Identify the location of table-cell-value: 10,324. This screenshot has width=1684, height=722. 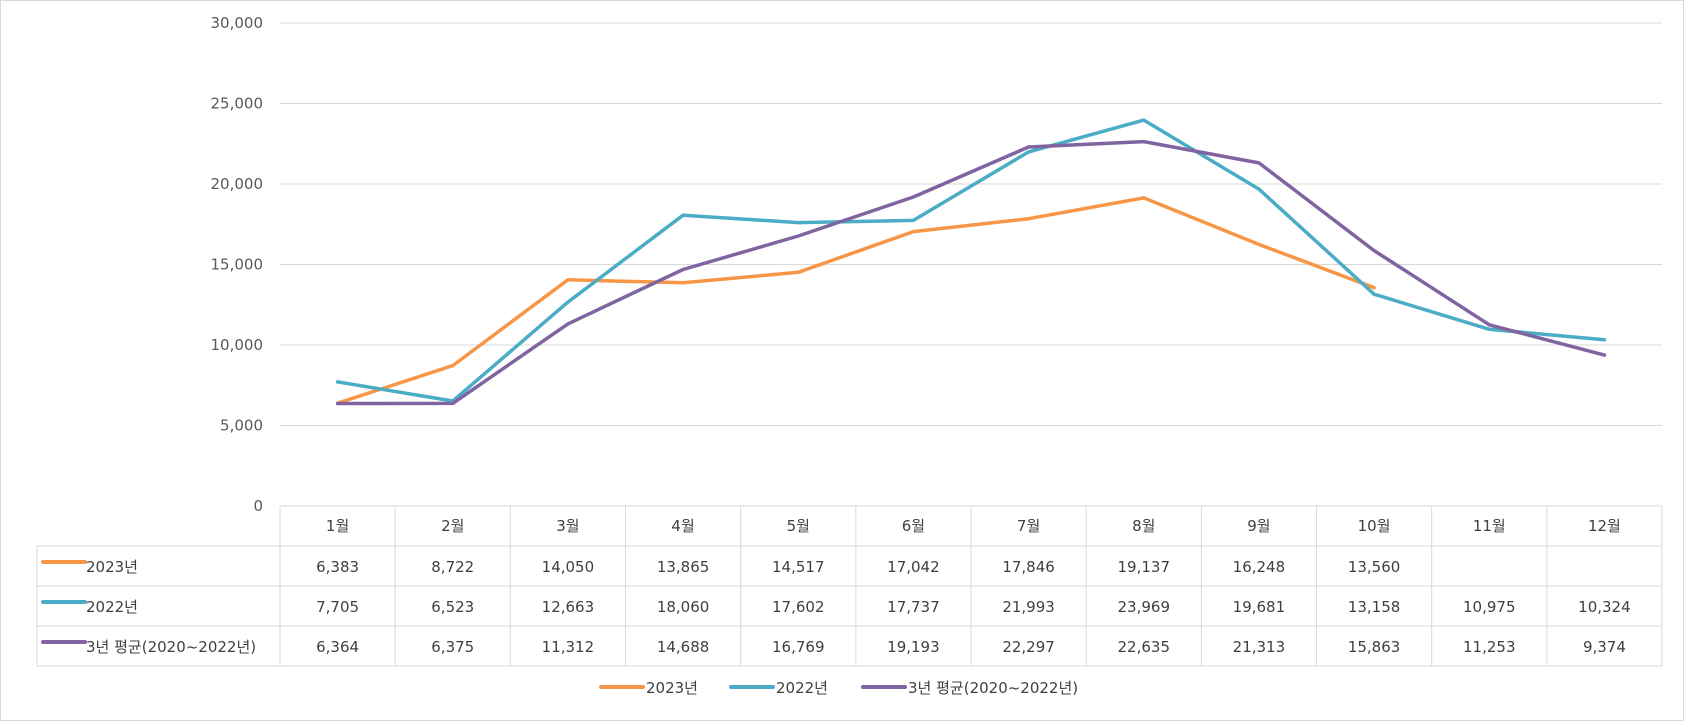
(1604, 607).